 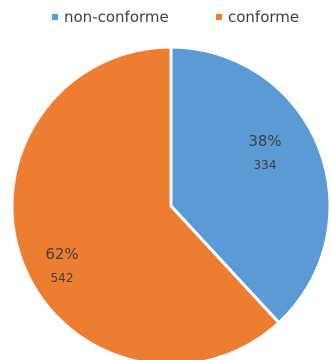 I want to click on value-label-non-conforme: 334, so click(x=265, y=165).